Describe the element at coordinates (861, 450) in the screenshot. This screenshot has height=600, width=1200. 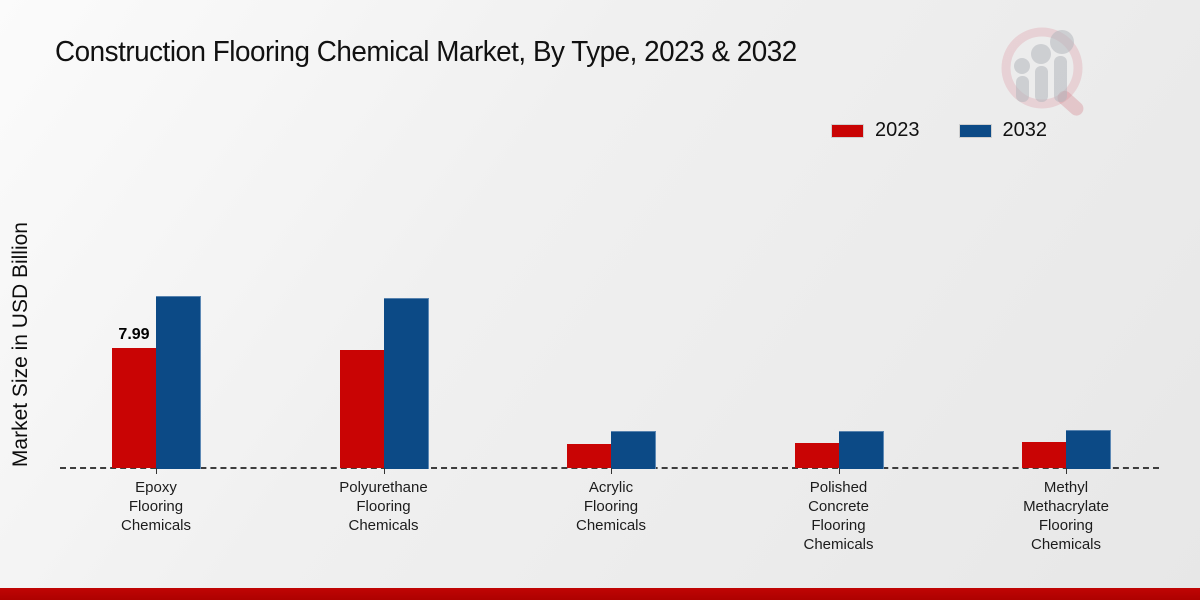
I see `bar-2032-polished-concrete-flooring-chemicals` at that location.